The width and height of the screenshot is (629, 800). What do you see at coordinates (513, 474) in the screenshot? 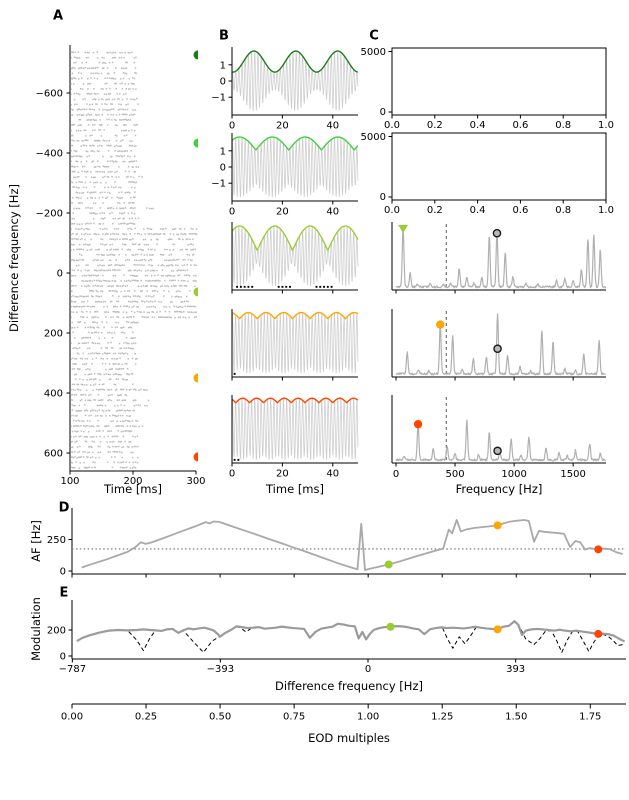
I see `tick-label: 1000` at bounding box center [513, 474].